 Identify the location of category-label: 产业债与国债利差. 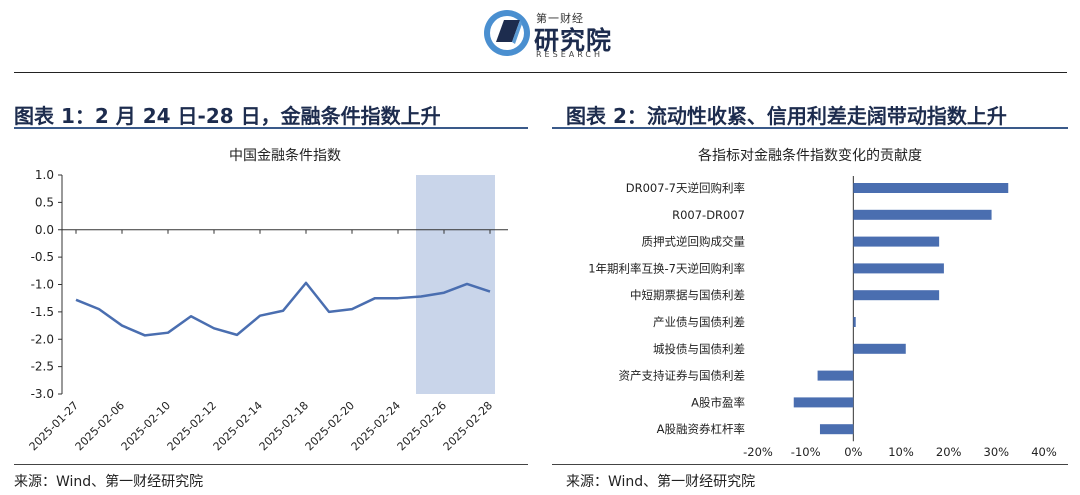
(699, 322).